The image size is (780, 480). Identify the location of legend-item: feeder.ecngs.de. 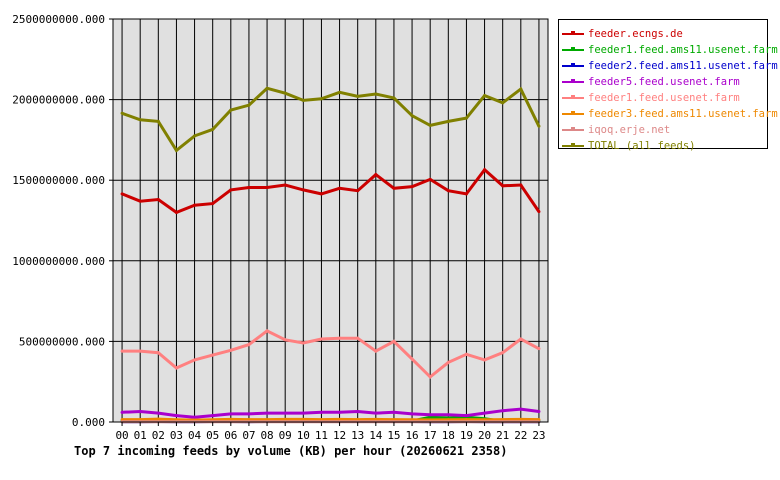
(663, 34).